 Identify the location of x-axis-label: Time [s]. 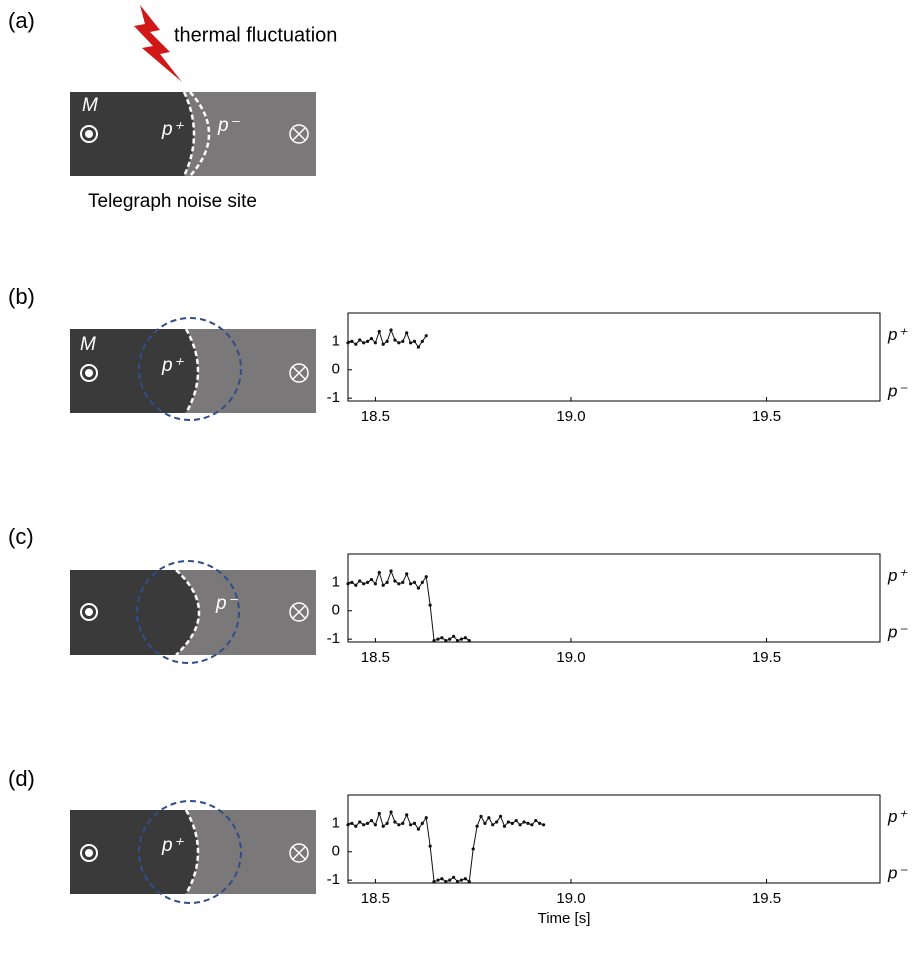
(564, 918).